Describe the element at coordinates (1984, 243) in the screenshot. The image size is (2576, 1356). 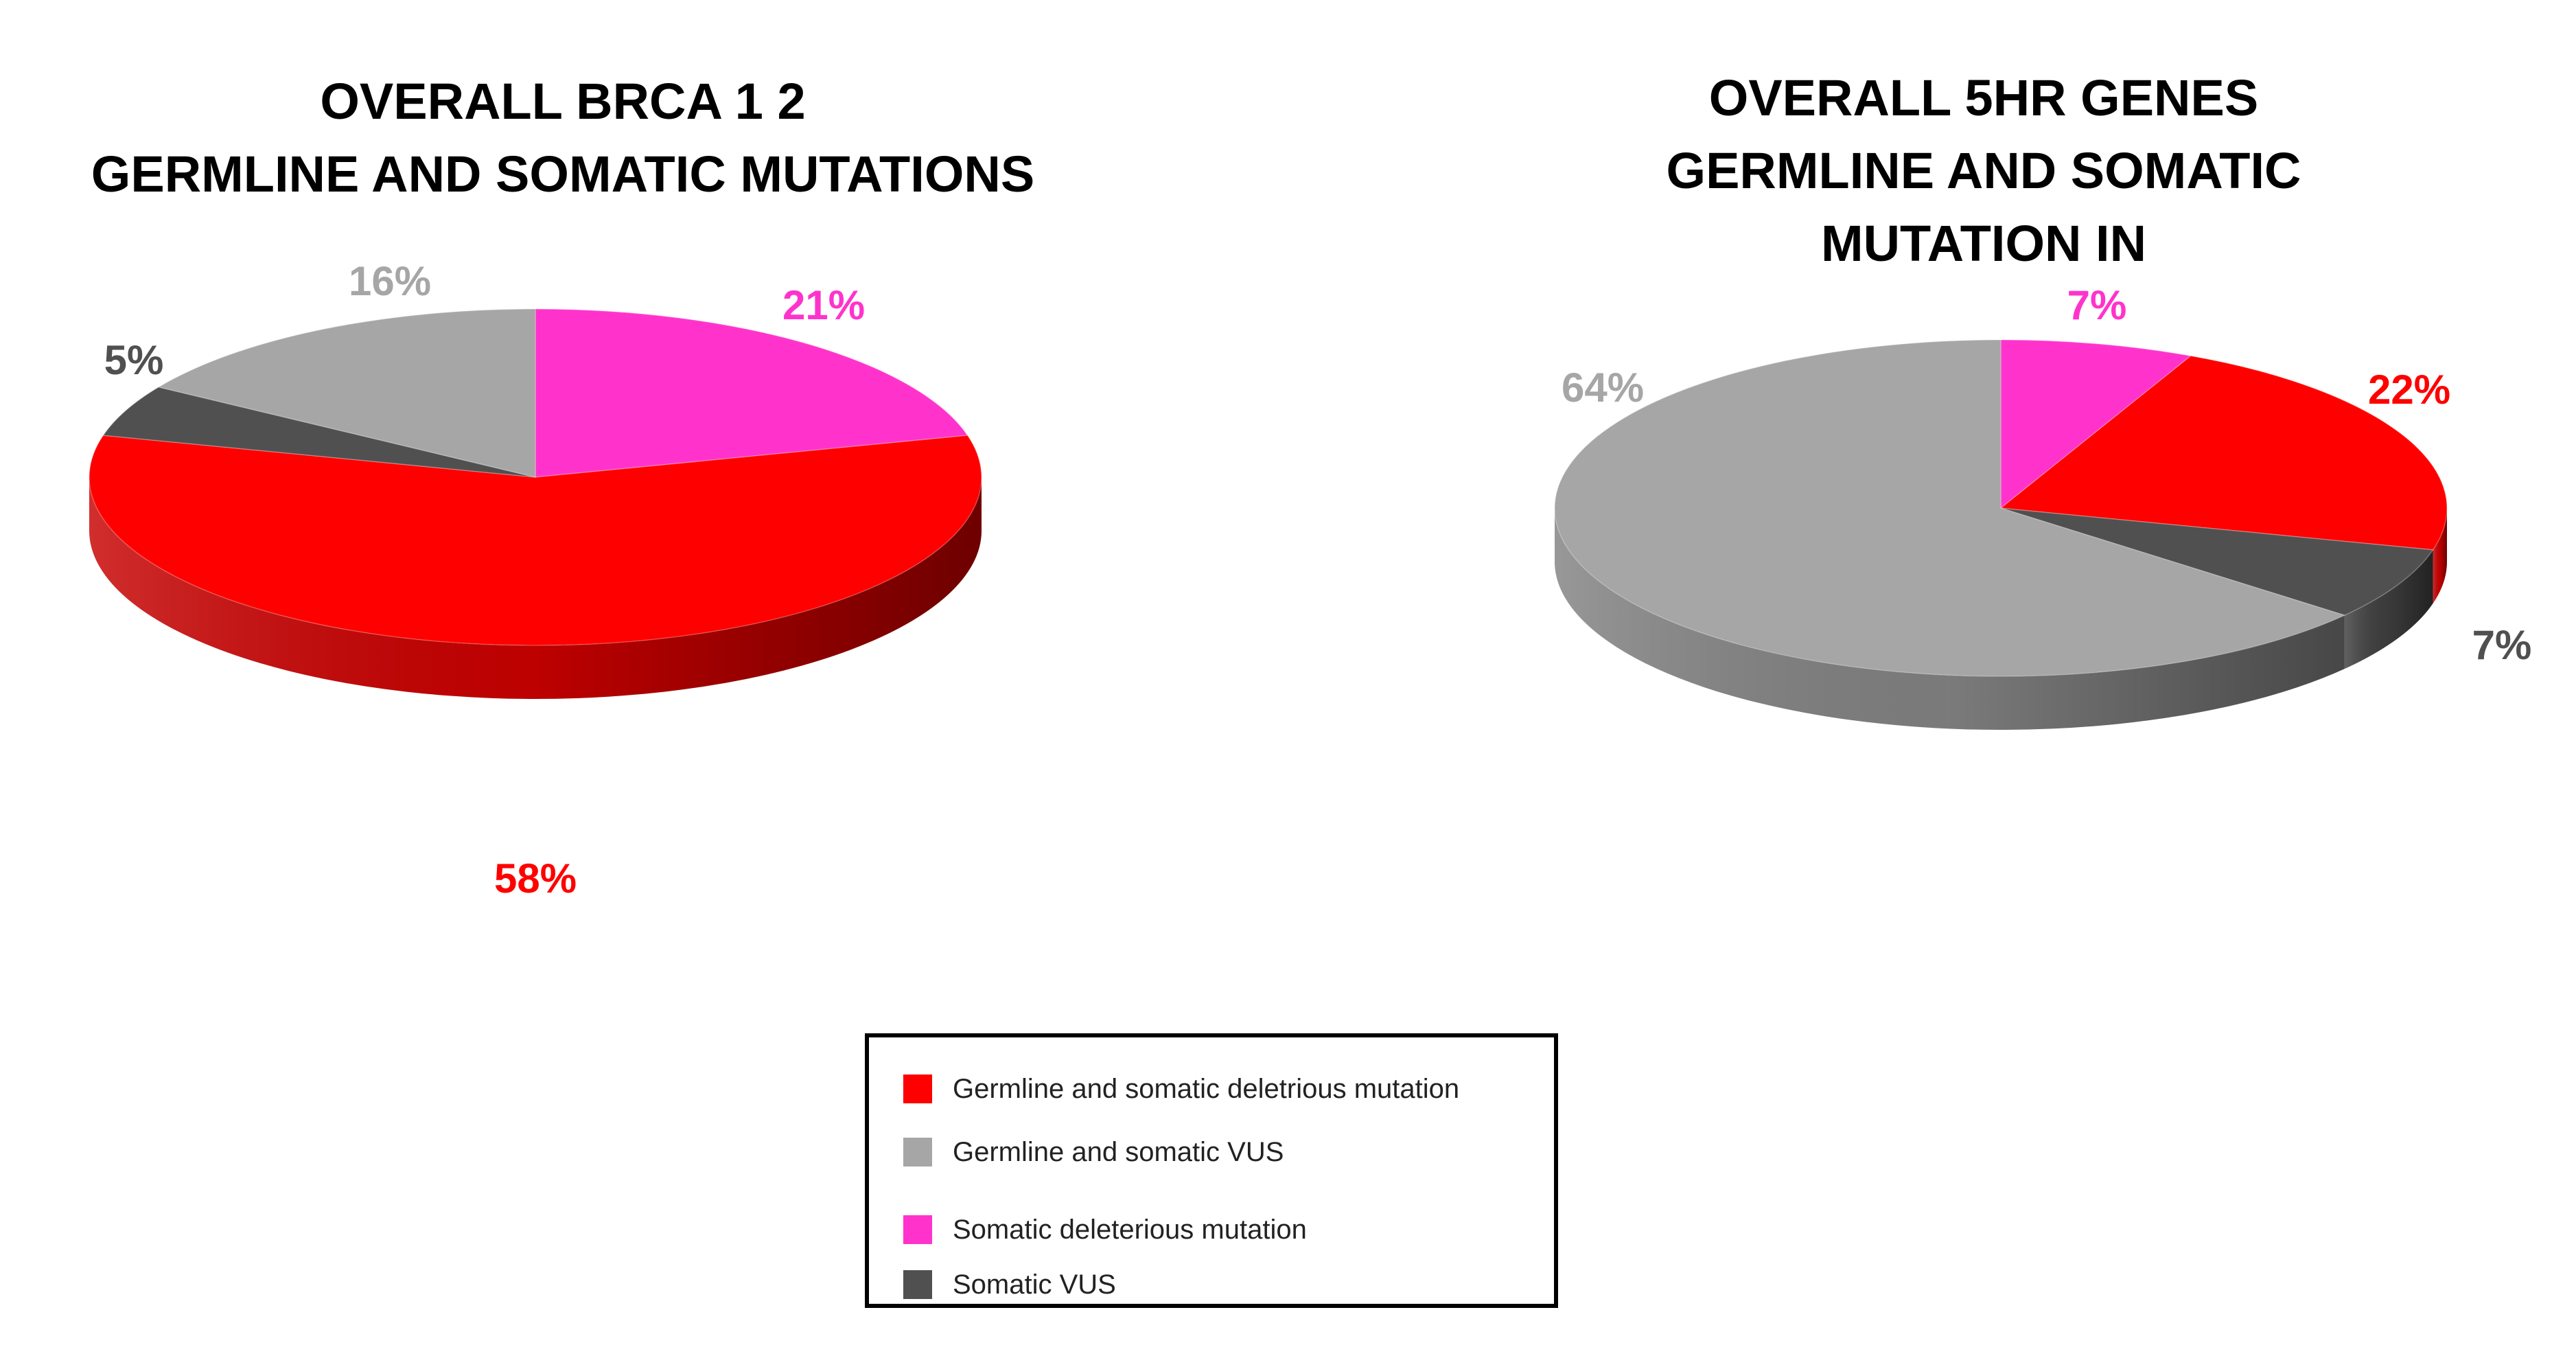
I see `chart-title-line: MUTATION IN` at that location.